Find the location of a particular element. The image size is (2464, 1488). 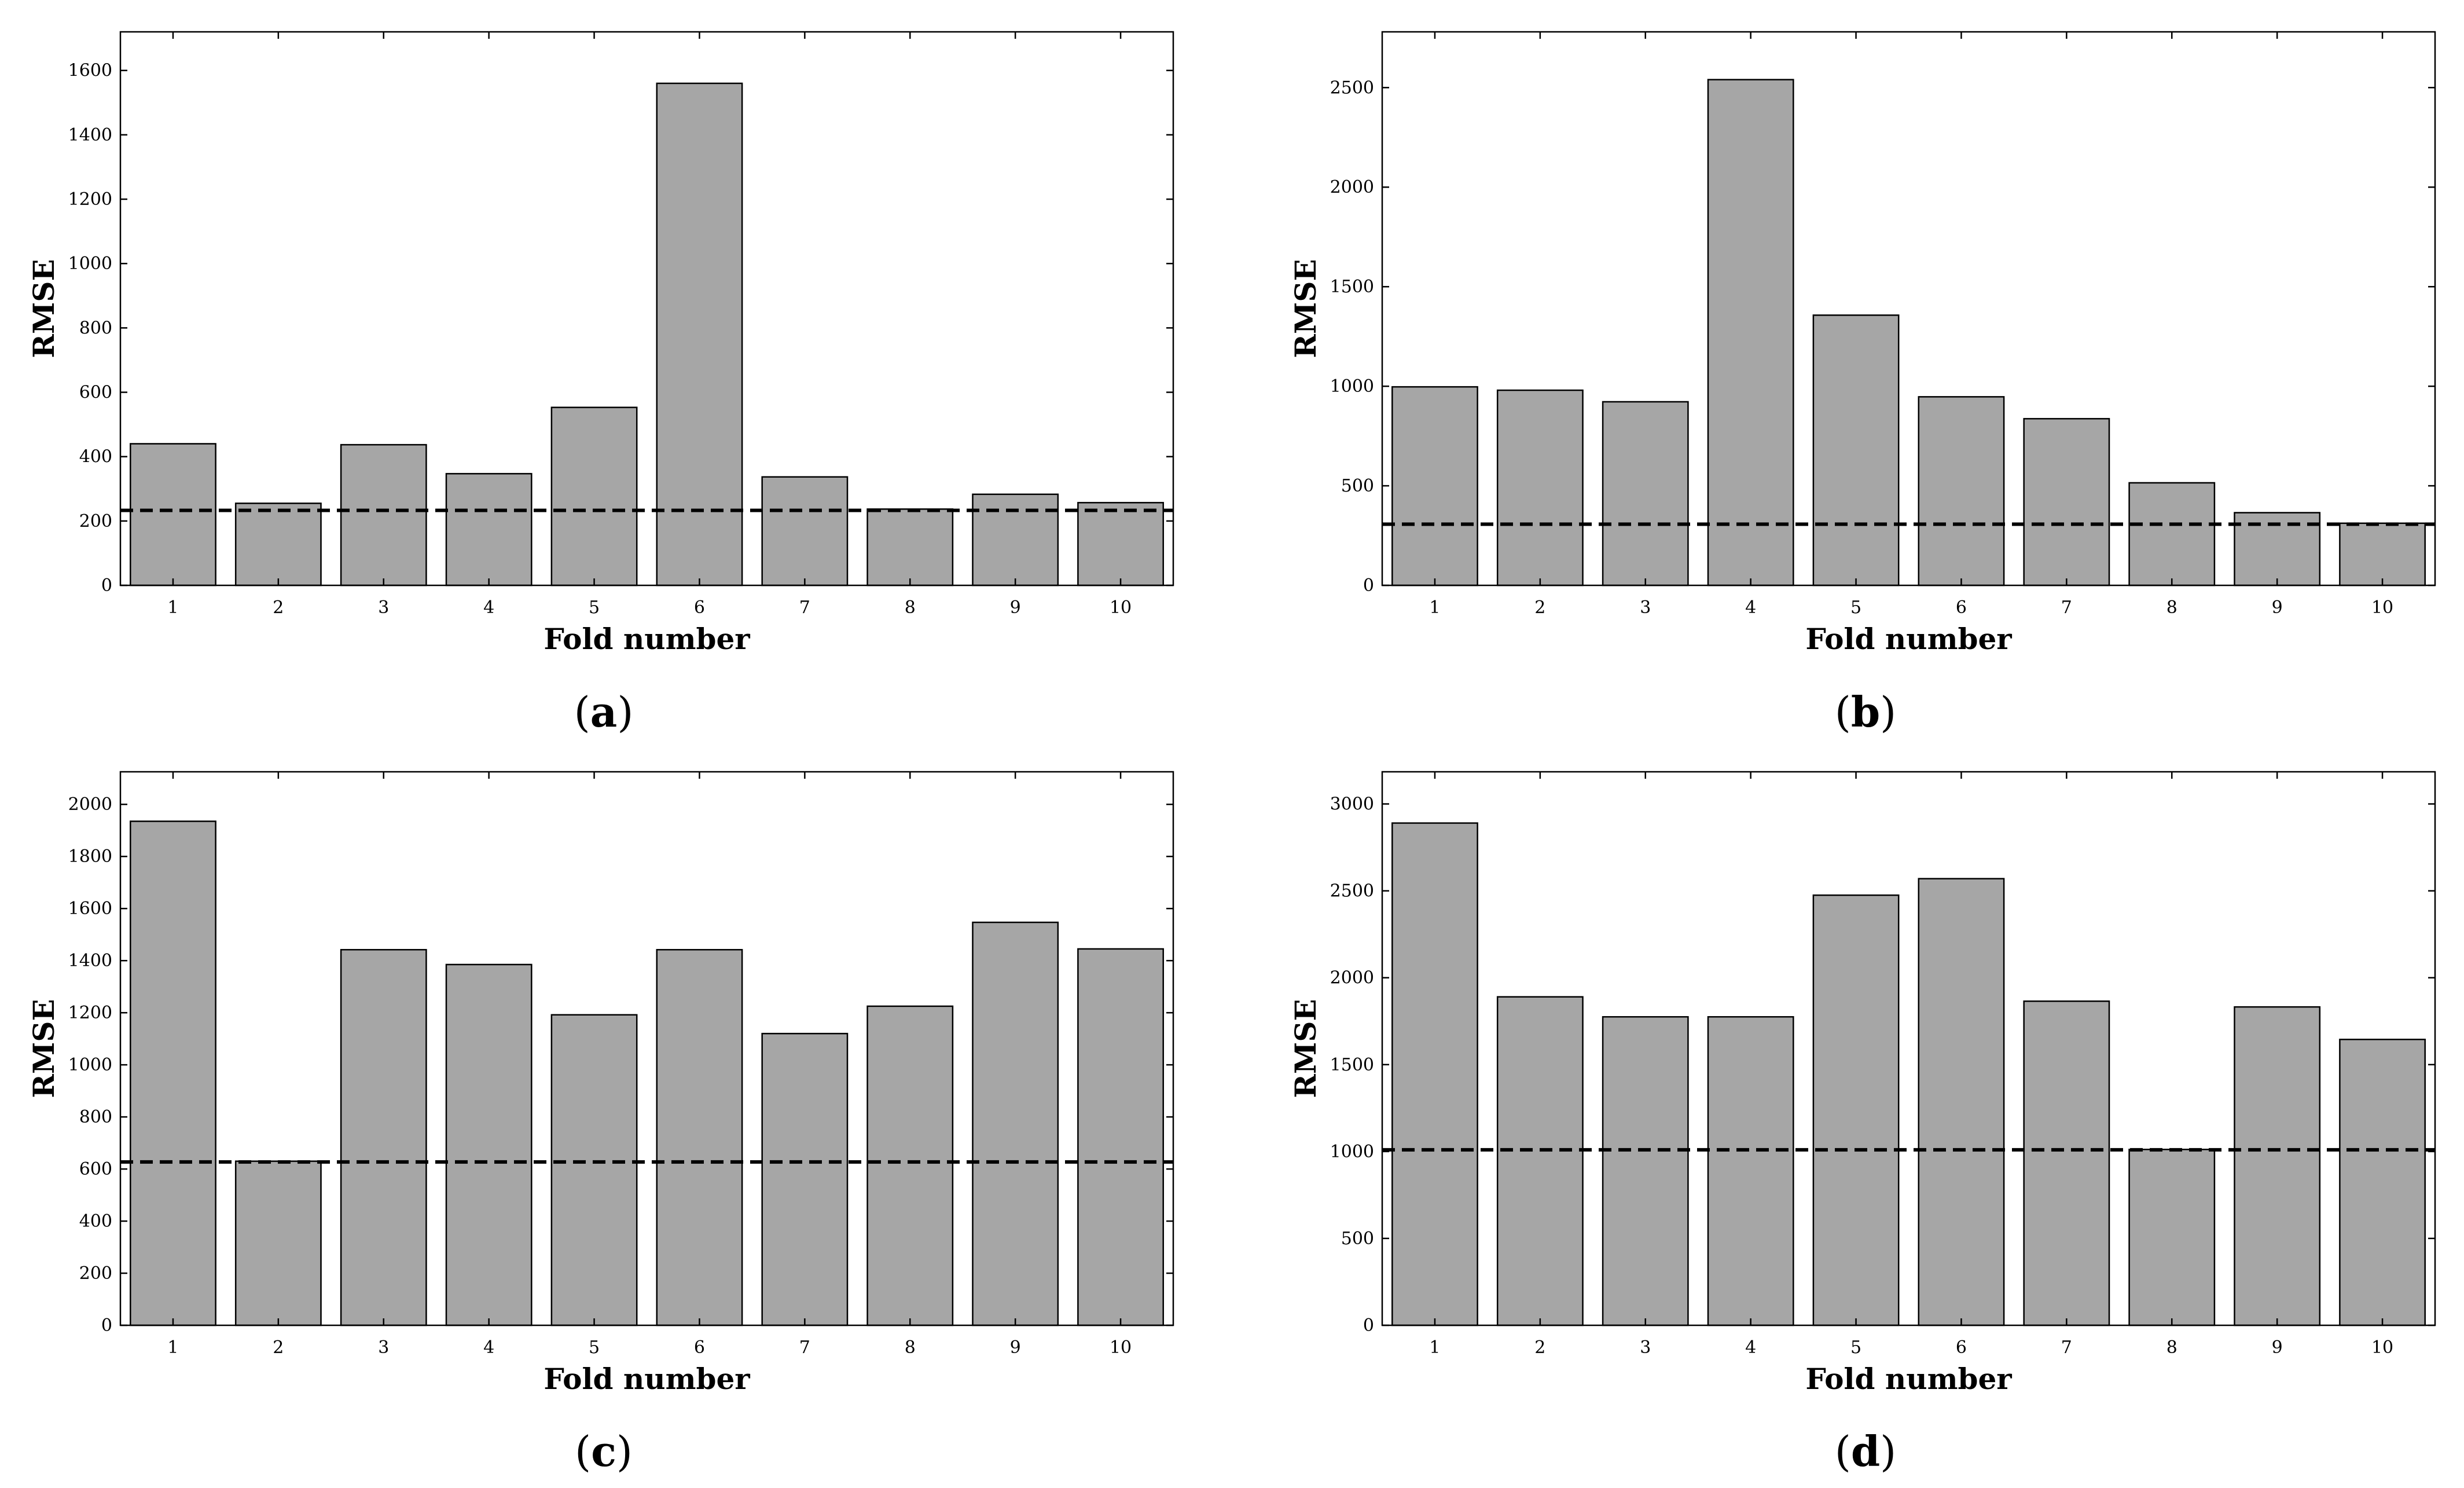

panel-label-b-letter: b is located at coordinates (1865, 711).